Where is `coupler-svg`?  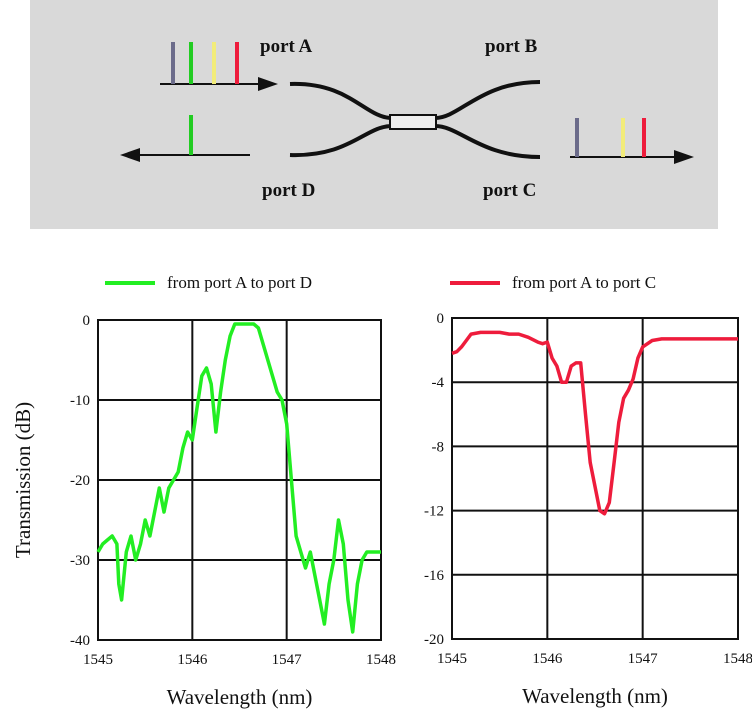 coupler-svg is located at coordinates (407, 103).